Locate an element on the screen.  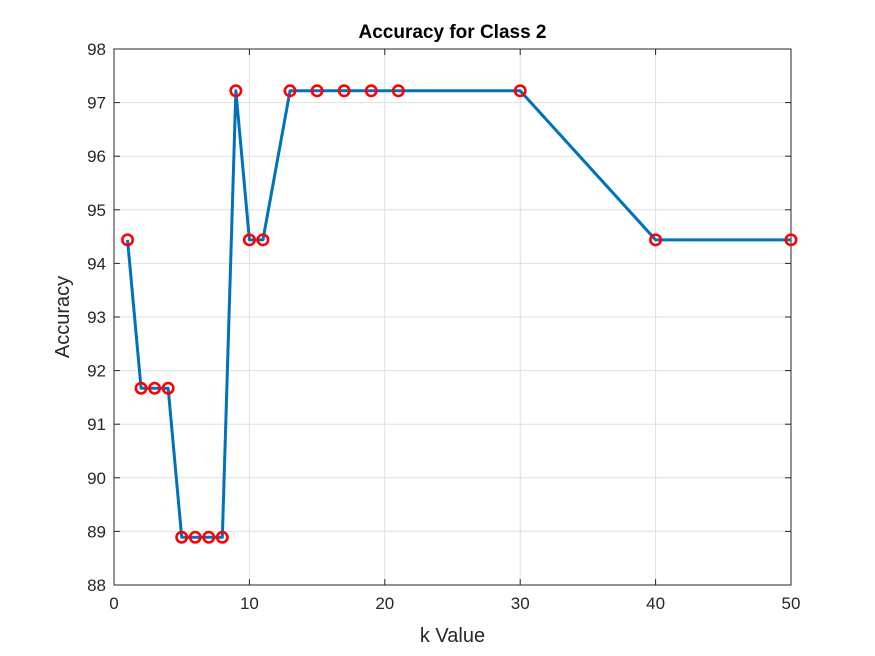
y-tick-label: 91 is located at coordinates (96, 424).